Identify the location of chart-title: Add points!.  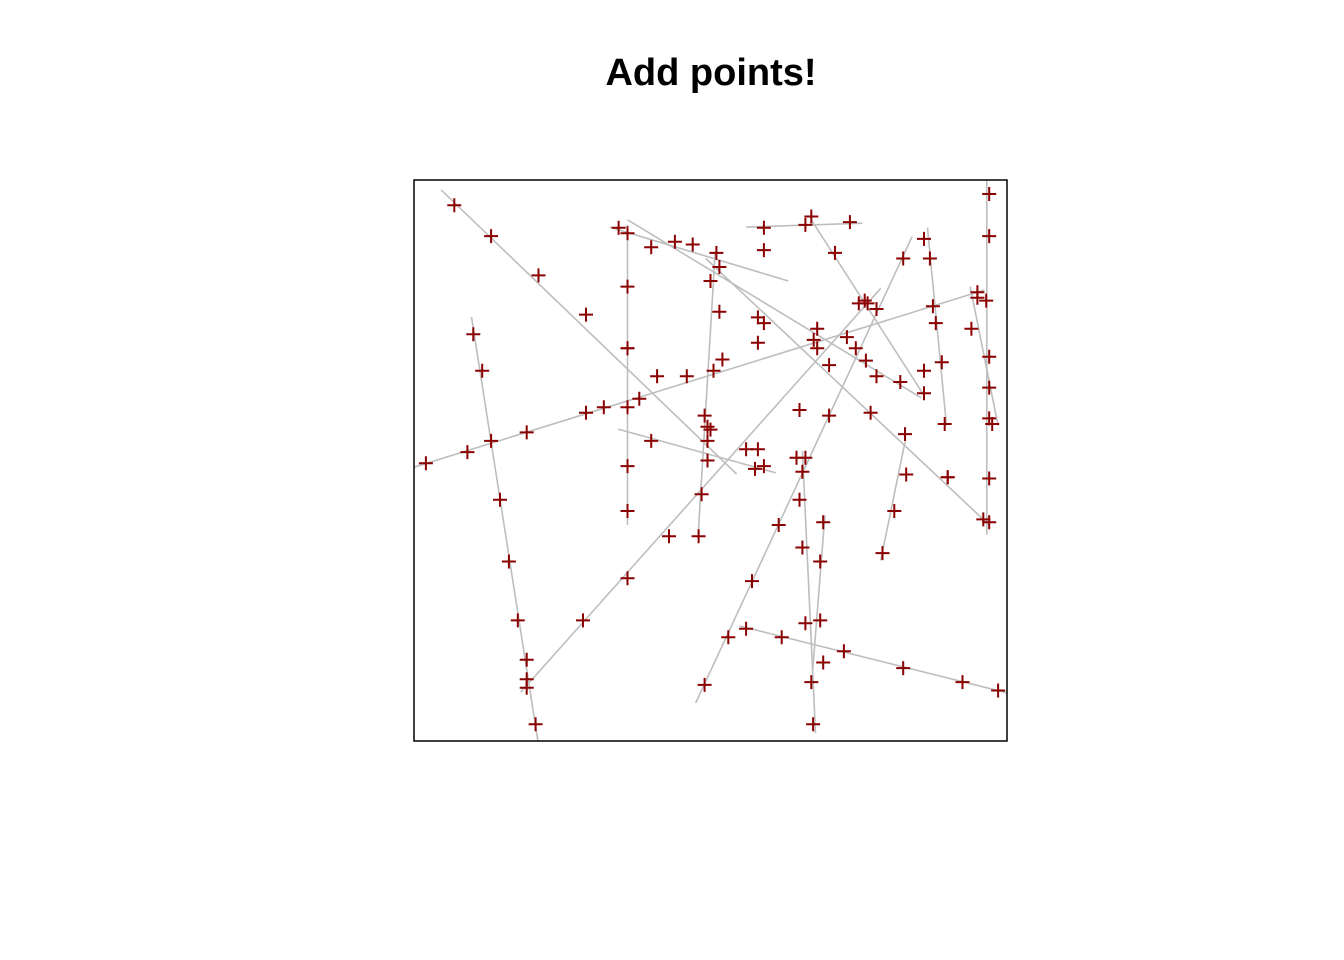
(711, 73).